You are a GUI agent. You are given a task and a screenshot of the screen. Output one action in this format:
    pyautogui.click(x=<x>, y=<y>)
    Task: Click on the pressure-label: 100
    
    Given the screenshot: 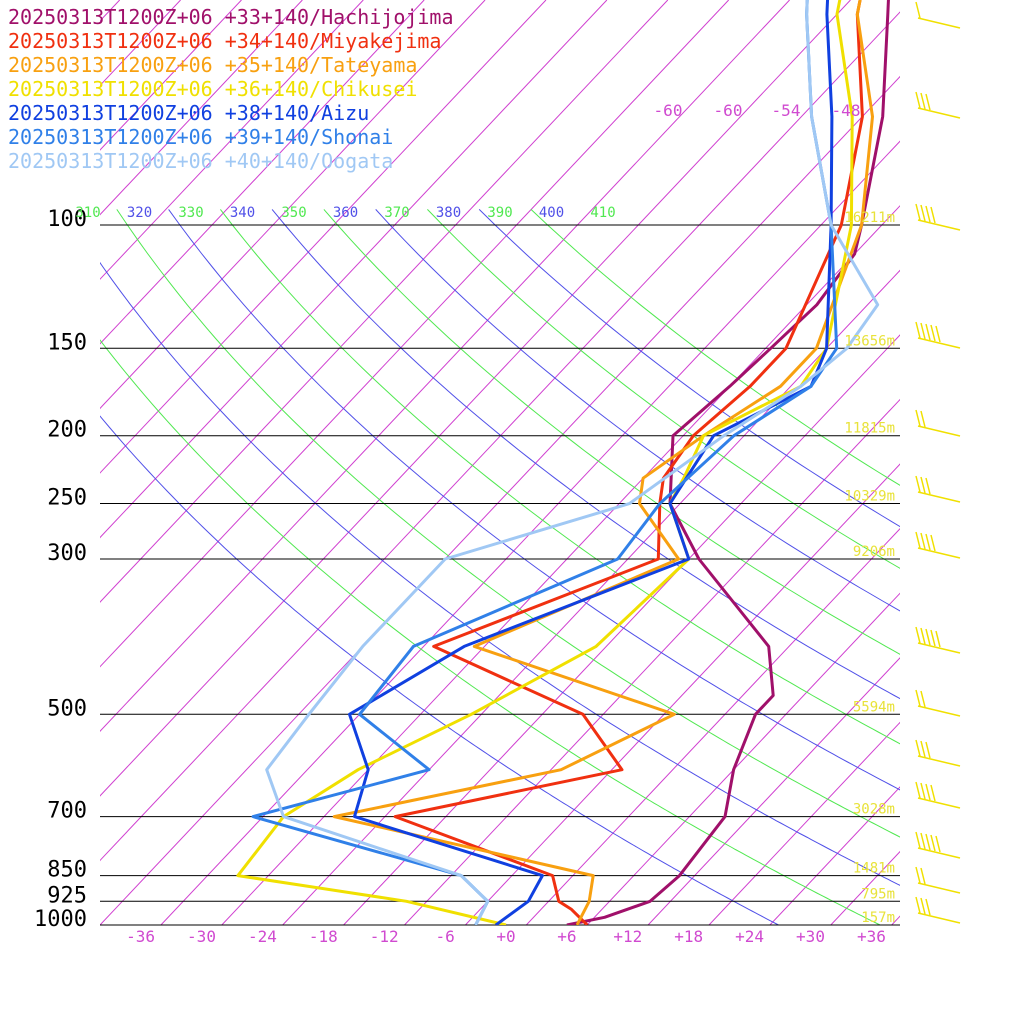 What is the action you would take?
    pyautogui.click(x=67, y=219)
    